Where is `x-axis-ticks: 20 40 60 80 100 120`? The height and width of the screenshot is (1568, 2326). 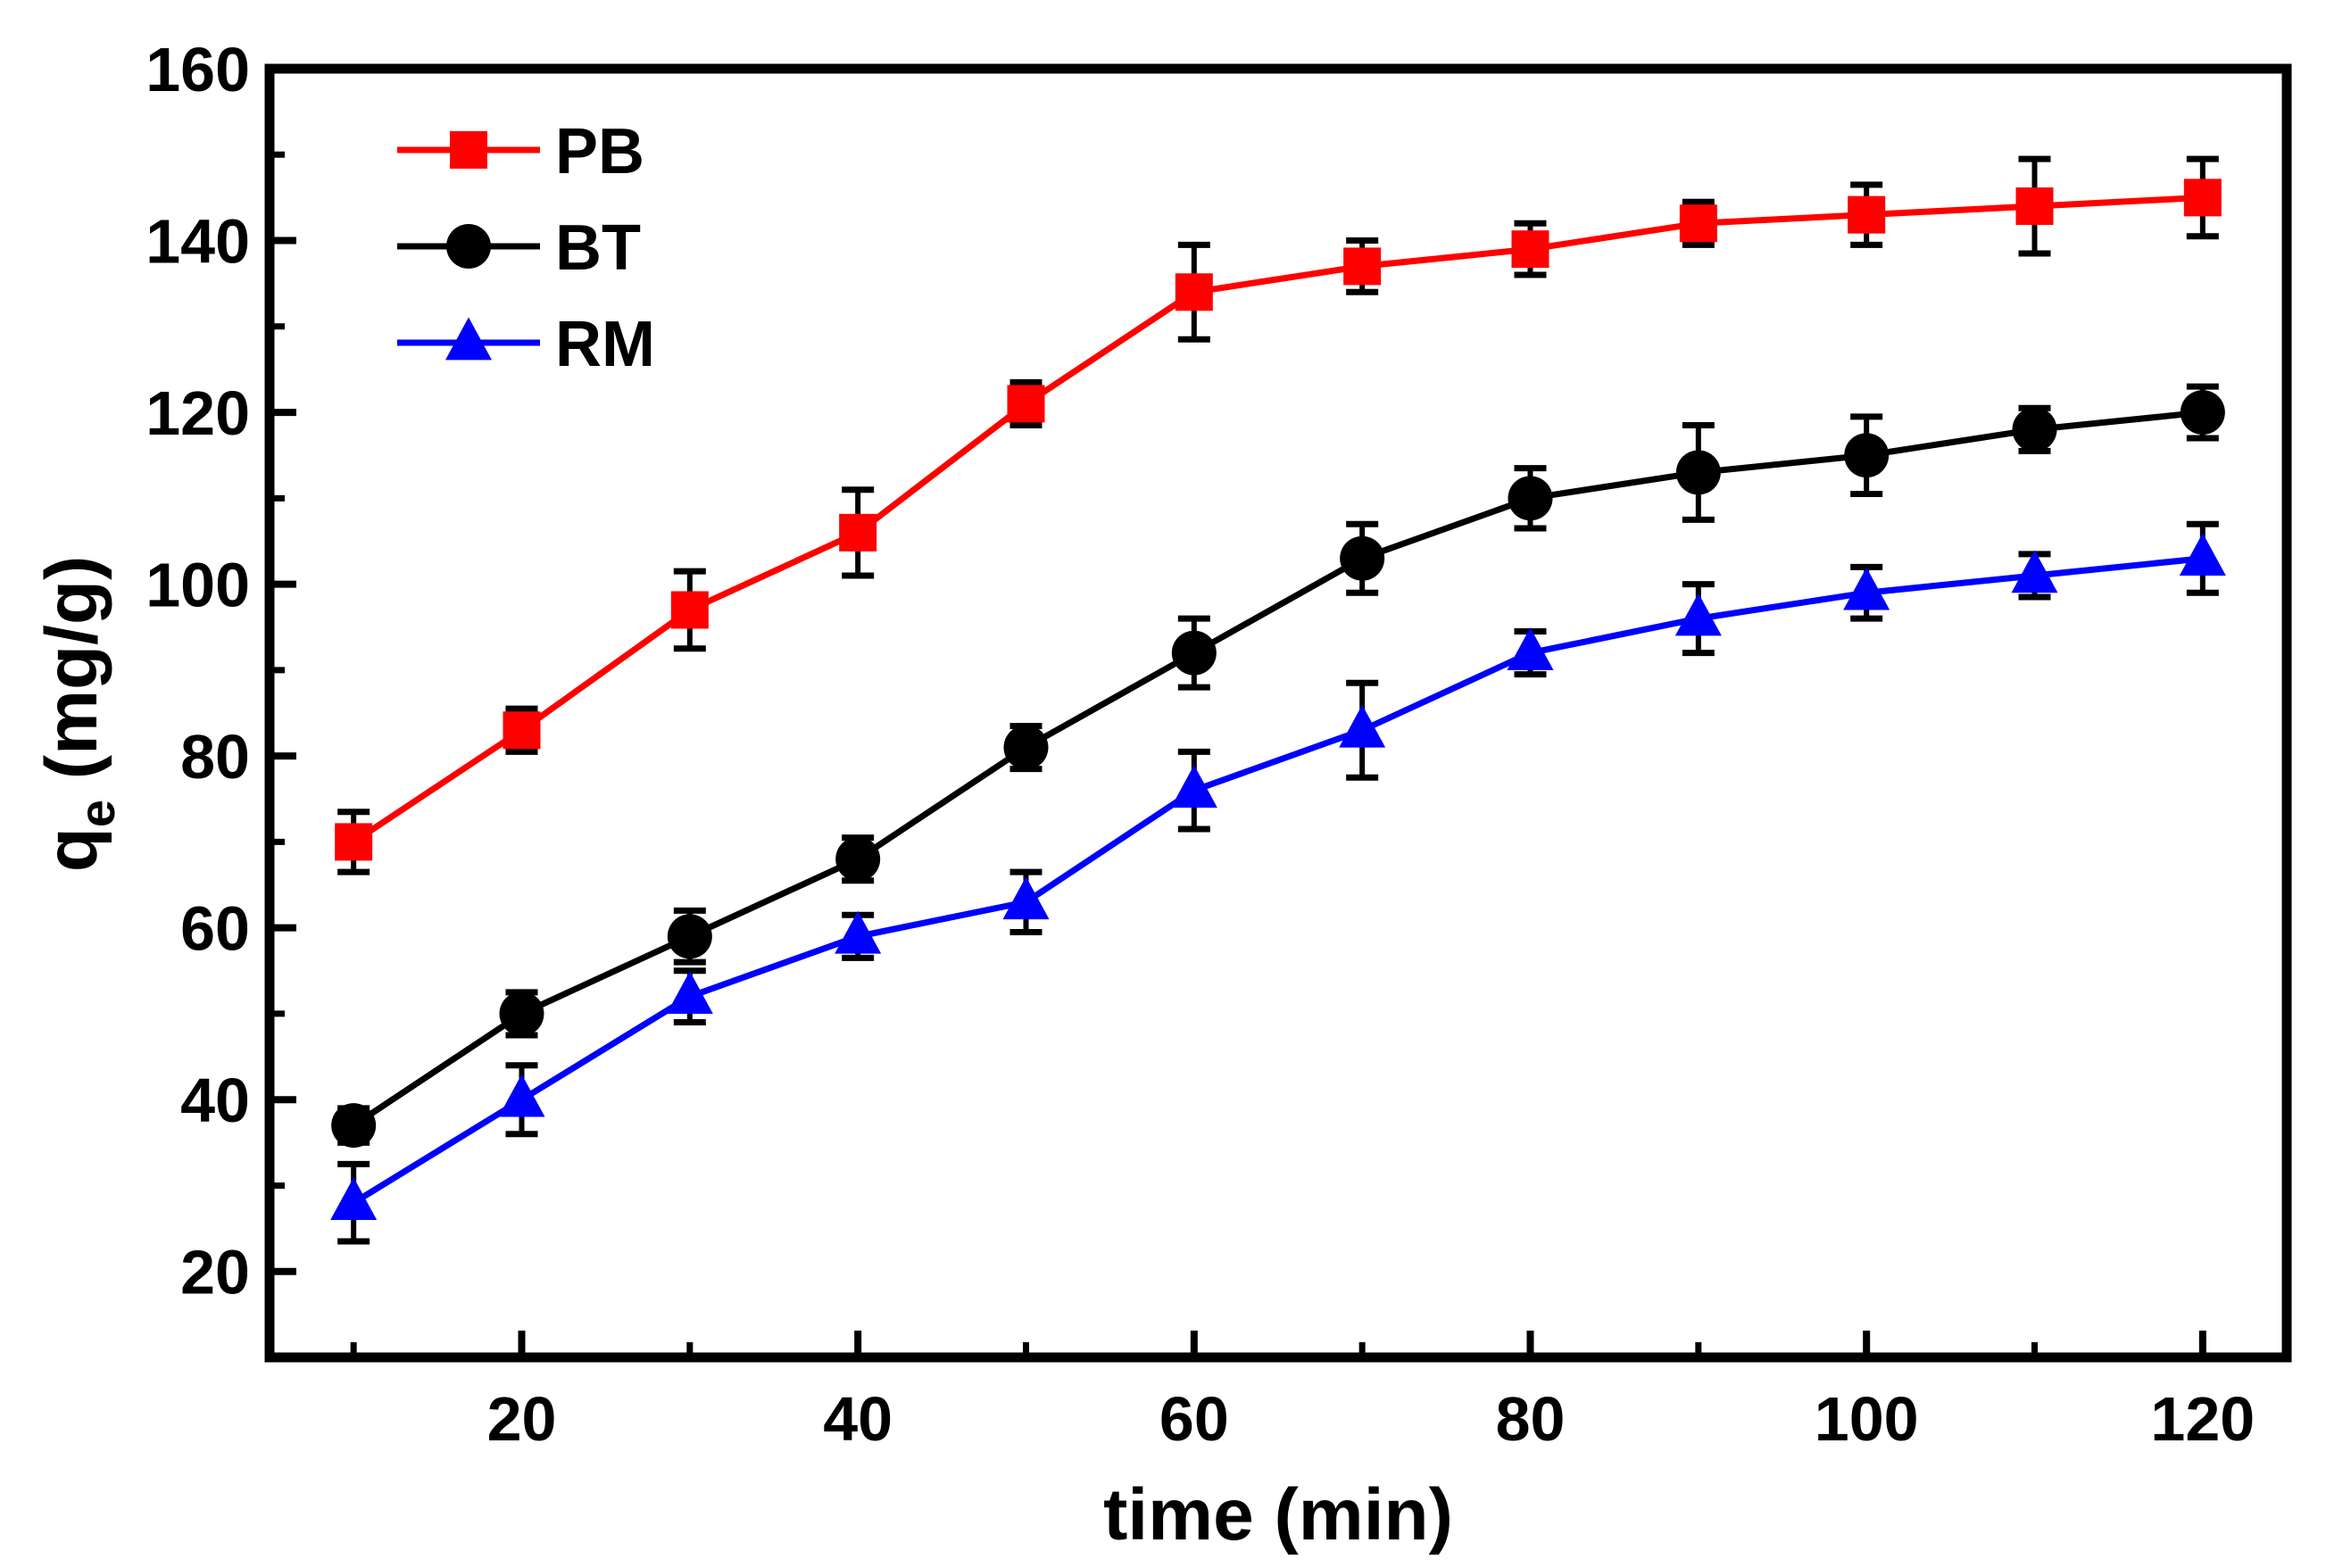 x-axis-ticks: 20 40 60 80 100 120 is located at coordinates (1303, 1392).